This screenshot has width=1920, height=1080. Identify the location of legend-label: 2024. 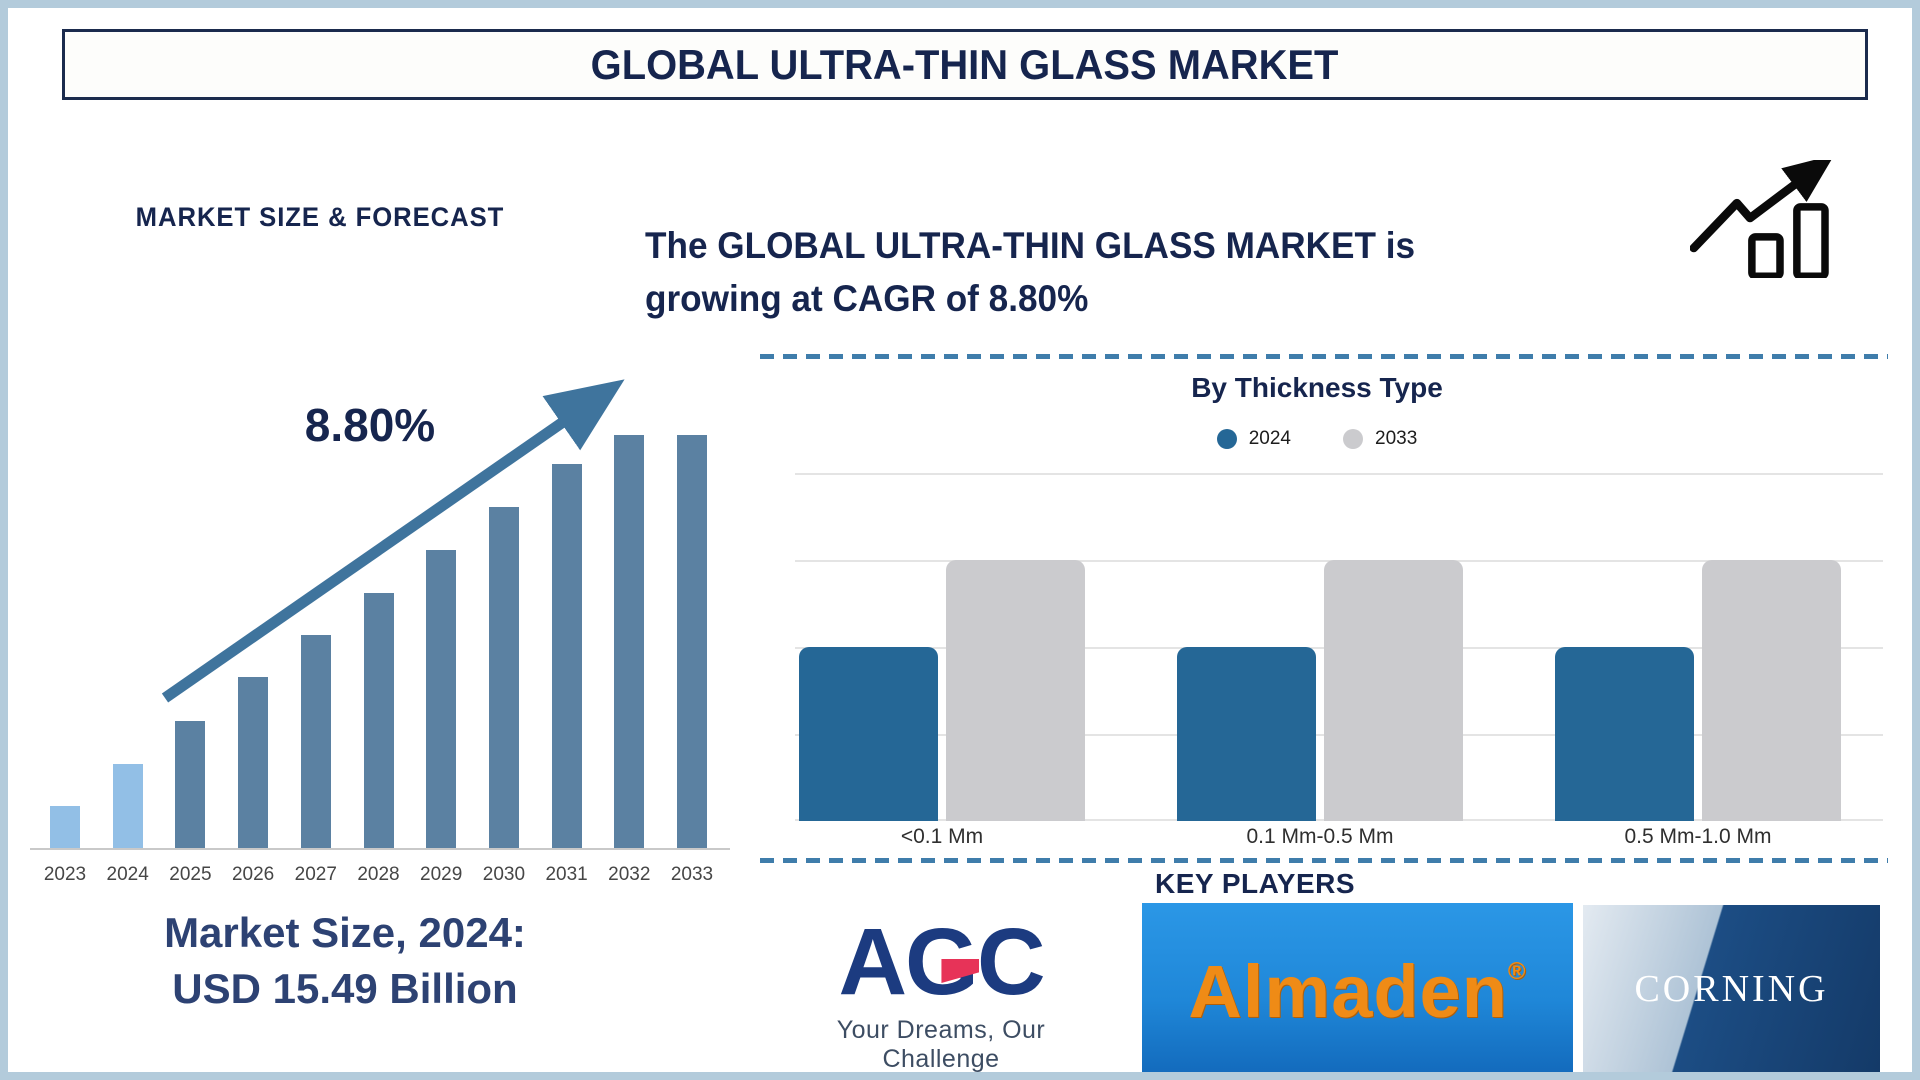
(1269, 438).